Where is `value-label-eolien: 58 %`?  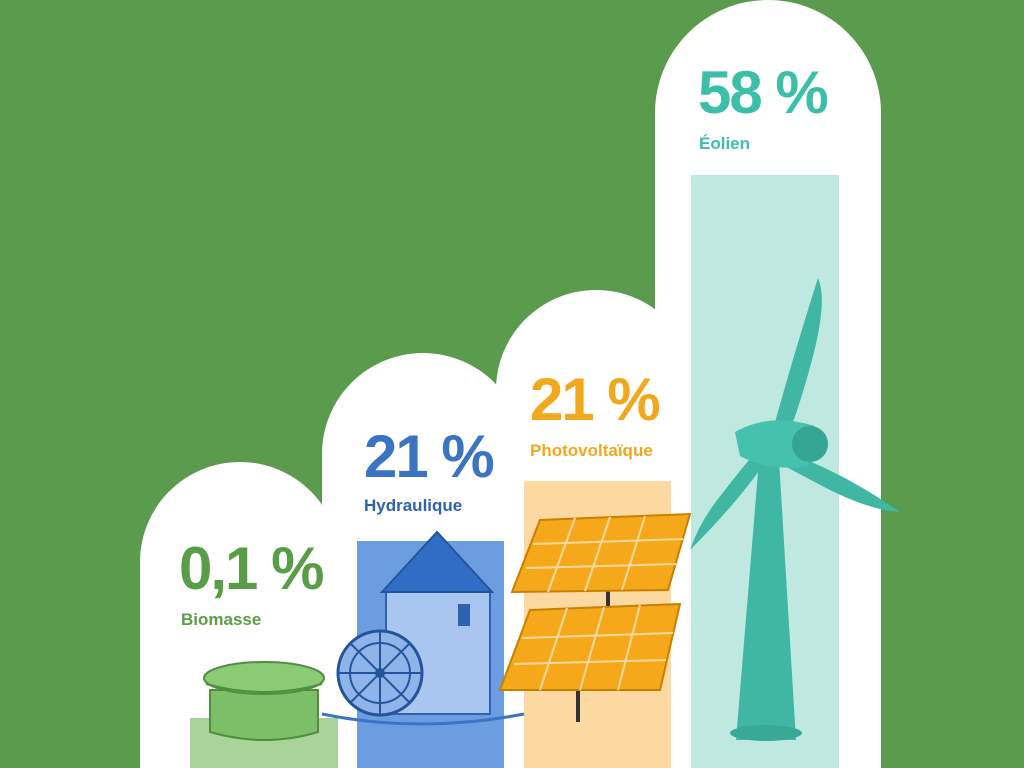 value-label-eolien: 58 % is located at coordinates (763, 92).